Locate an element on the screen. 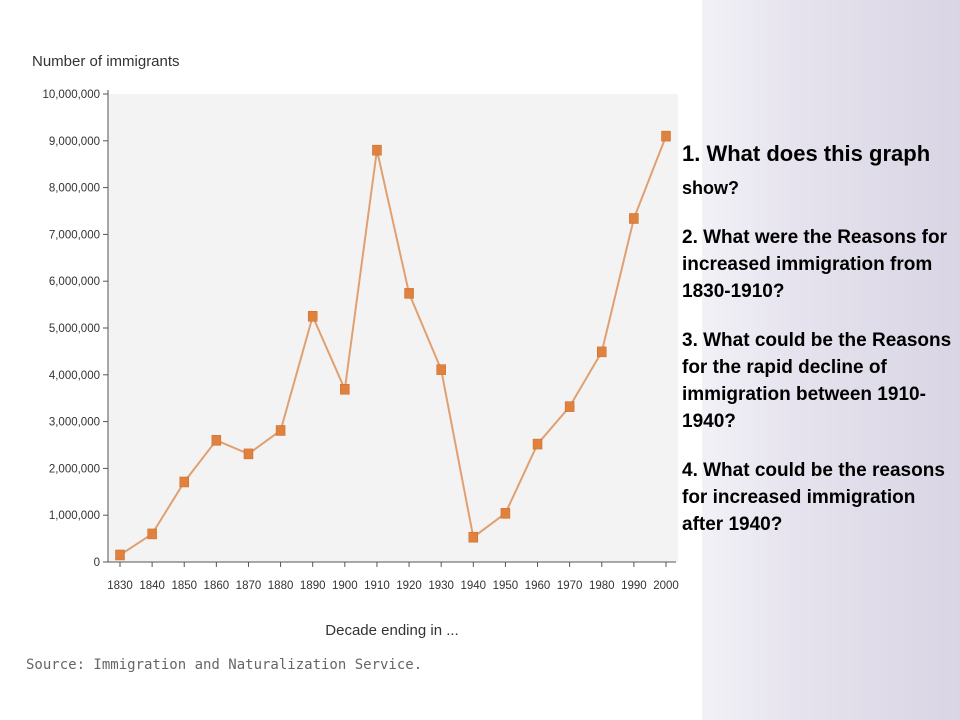 This screenshot has width=960, height=720. x-tick-label: 1850 is located at coordinates (184, 586).